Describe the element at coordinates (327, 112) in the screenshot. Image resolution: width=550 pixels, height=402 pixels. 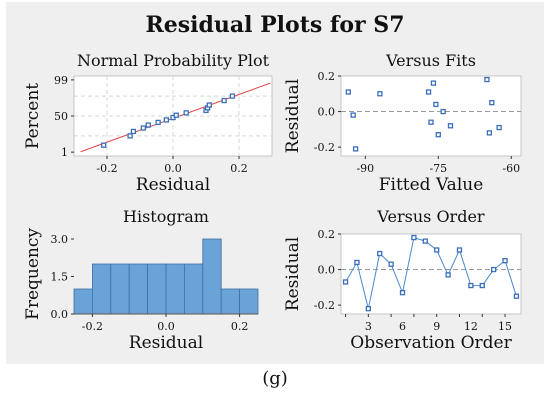
I see `fits-y-tick-label: 0.0` at that location.